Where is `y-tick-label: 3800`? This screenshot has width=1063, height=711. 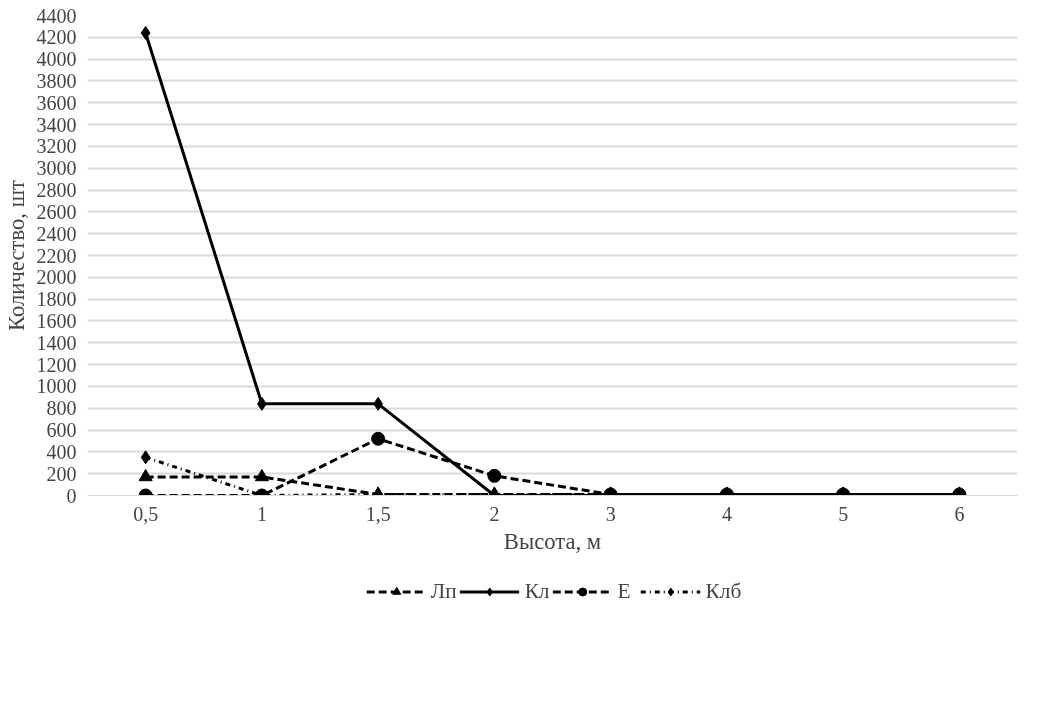 y-tick-label: 3800 is located at coordinates (56, 80).